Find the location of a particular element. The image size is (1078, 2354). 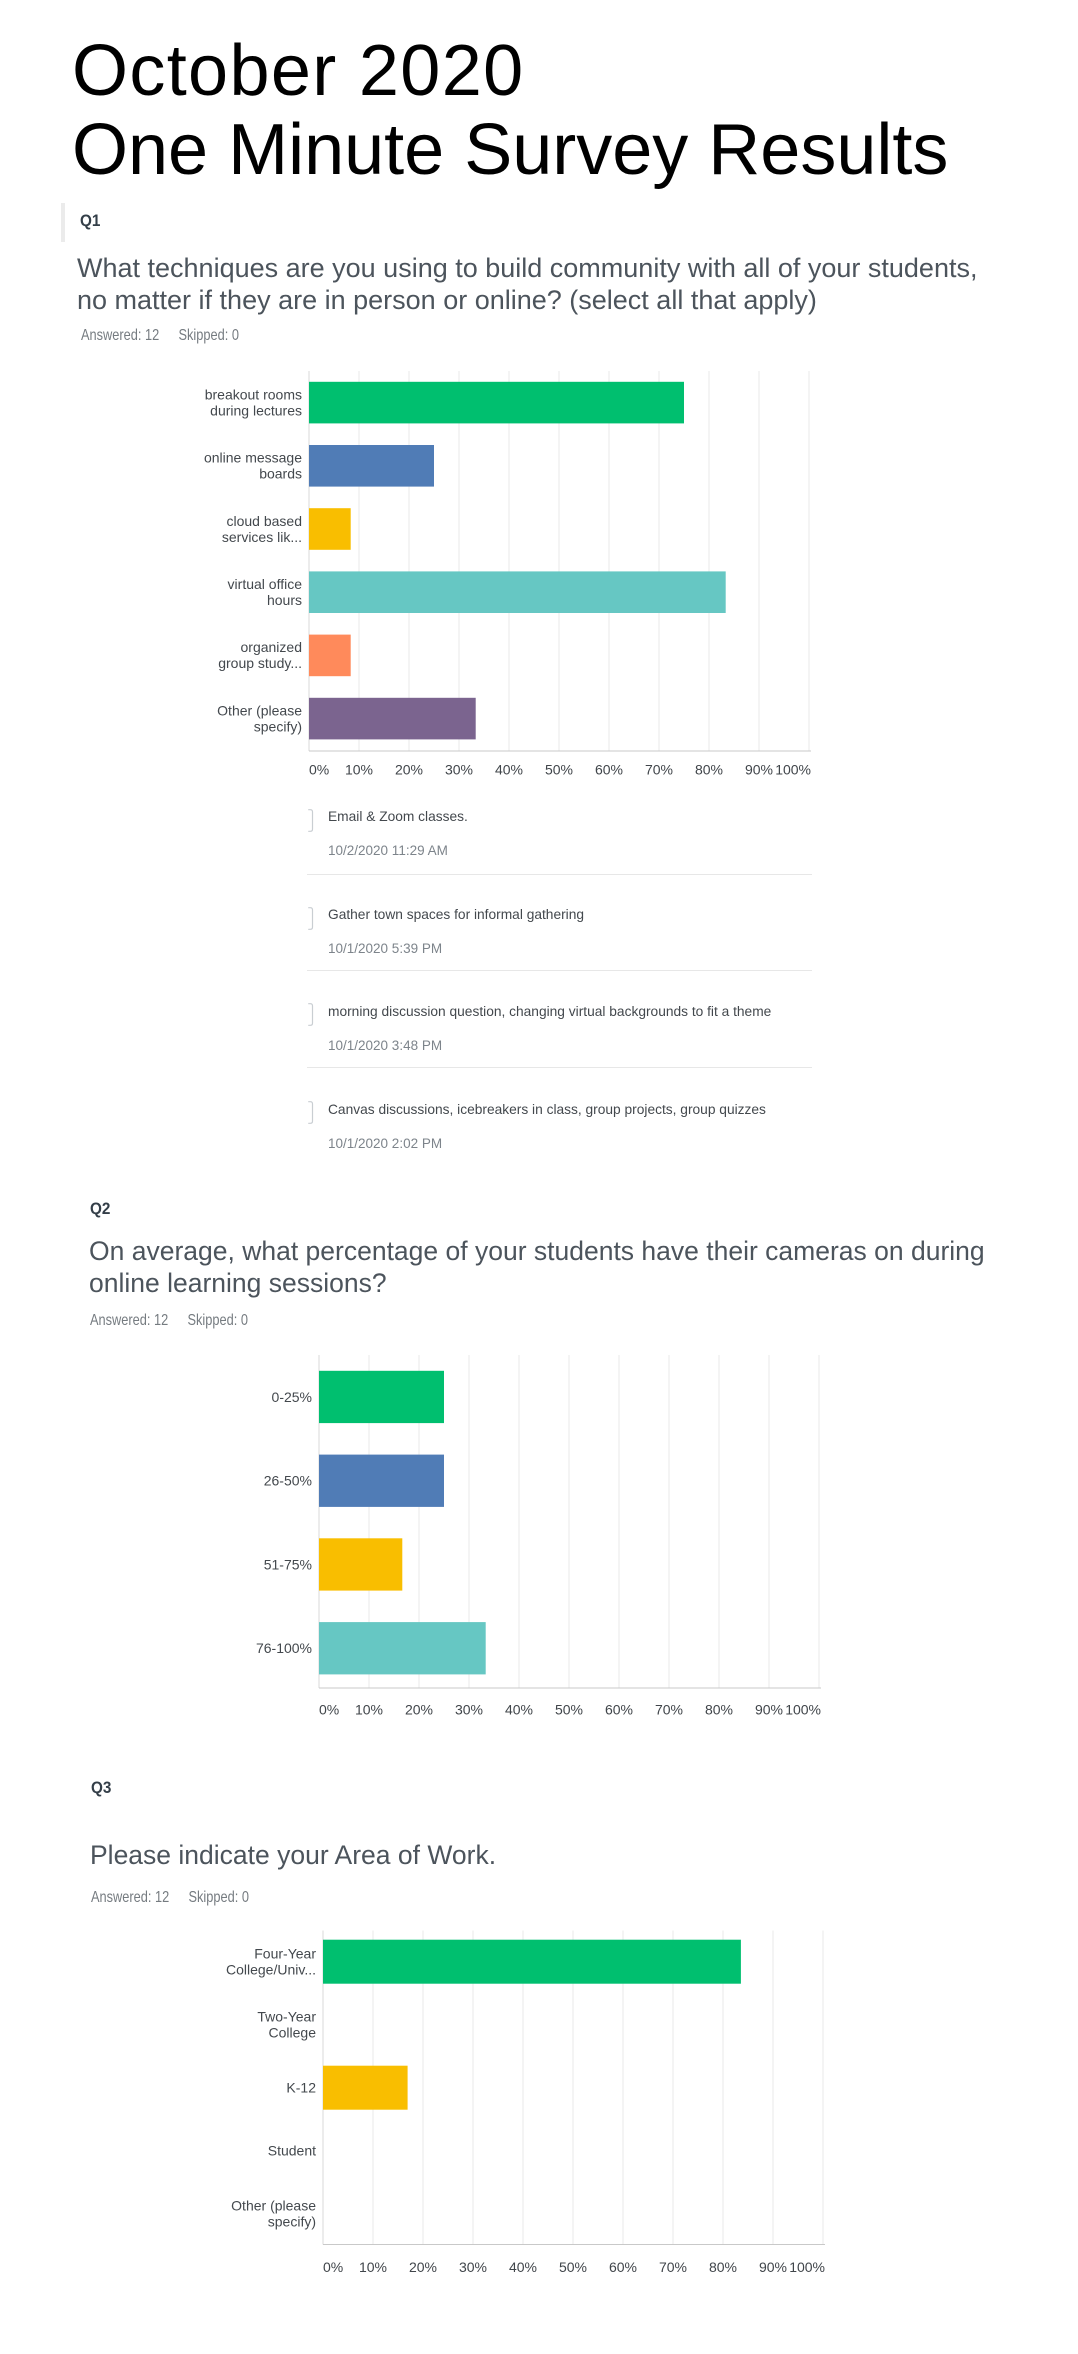

svg-text: Two-Year is located at coordinates (286, 2017).